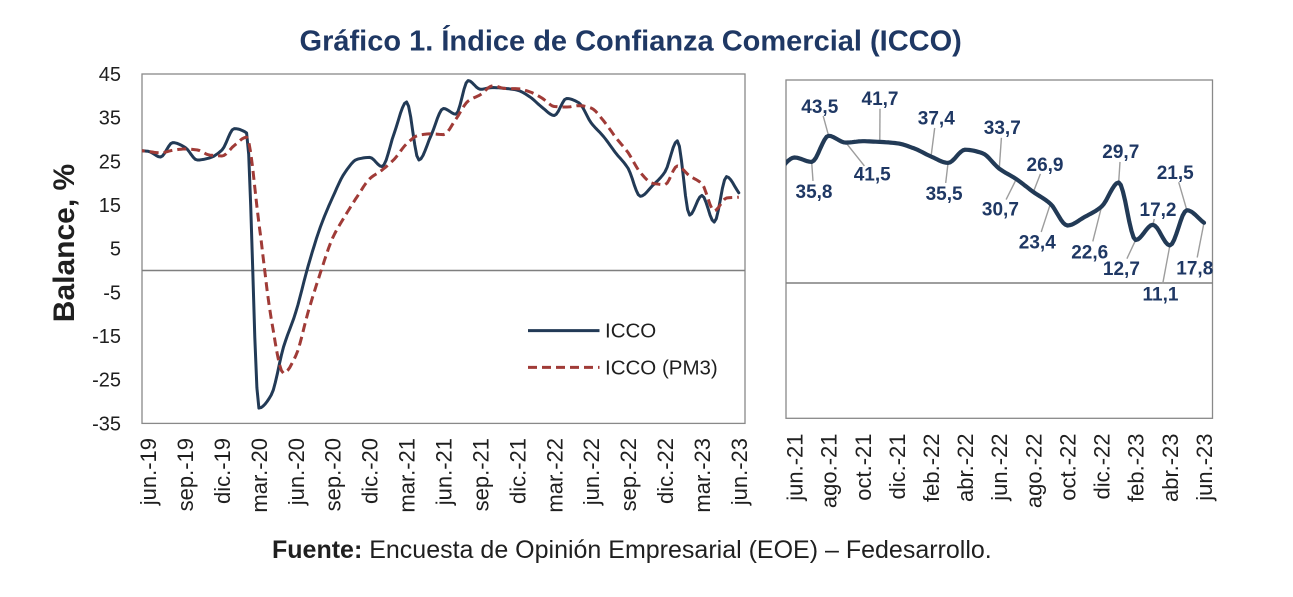  I want to click on svg-text: 43,5, so click(819, 107).